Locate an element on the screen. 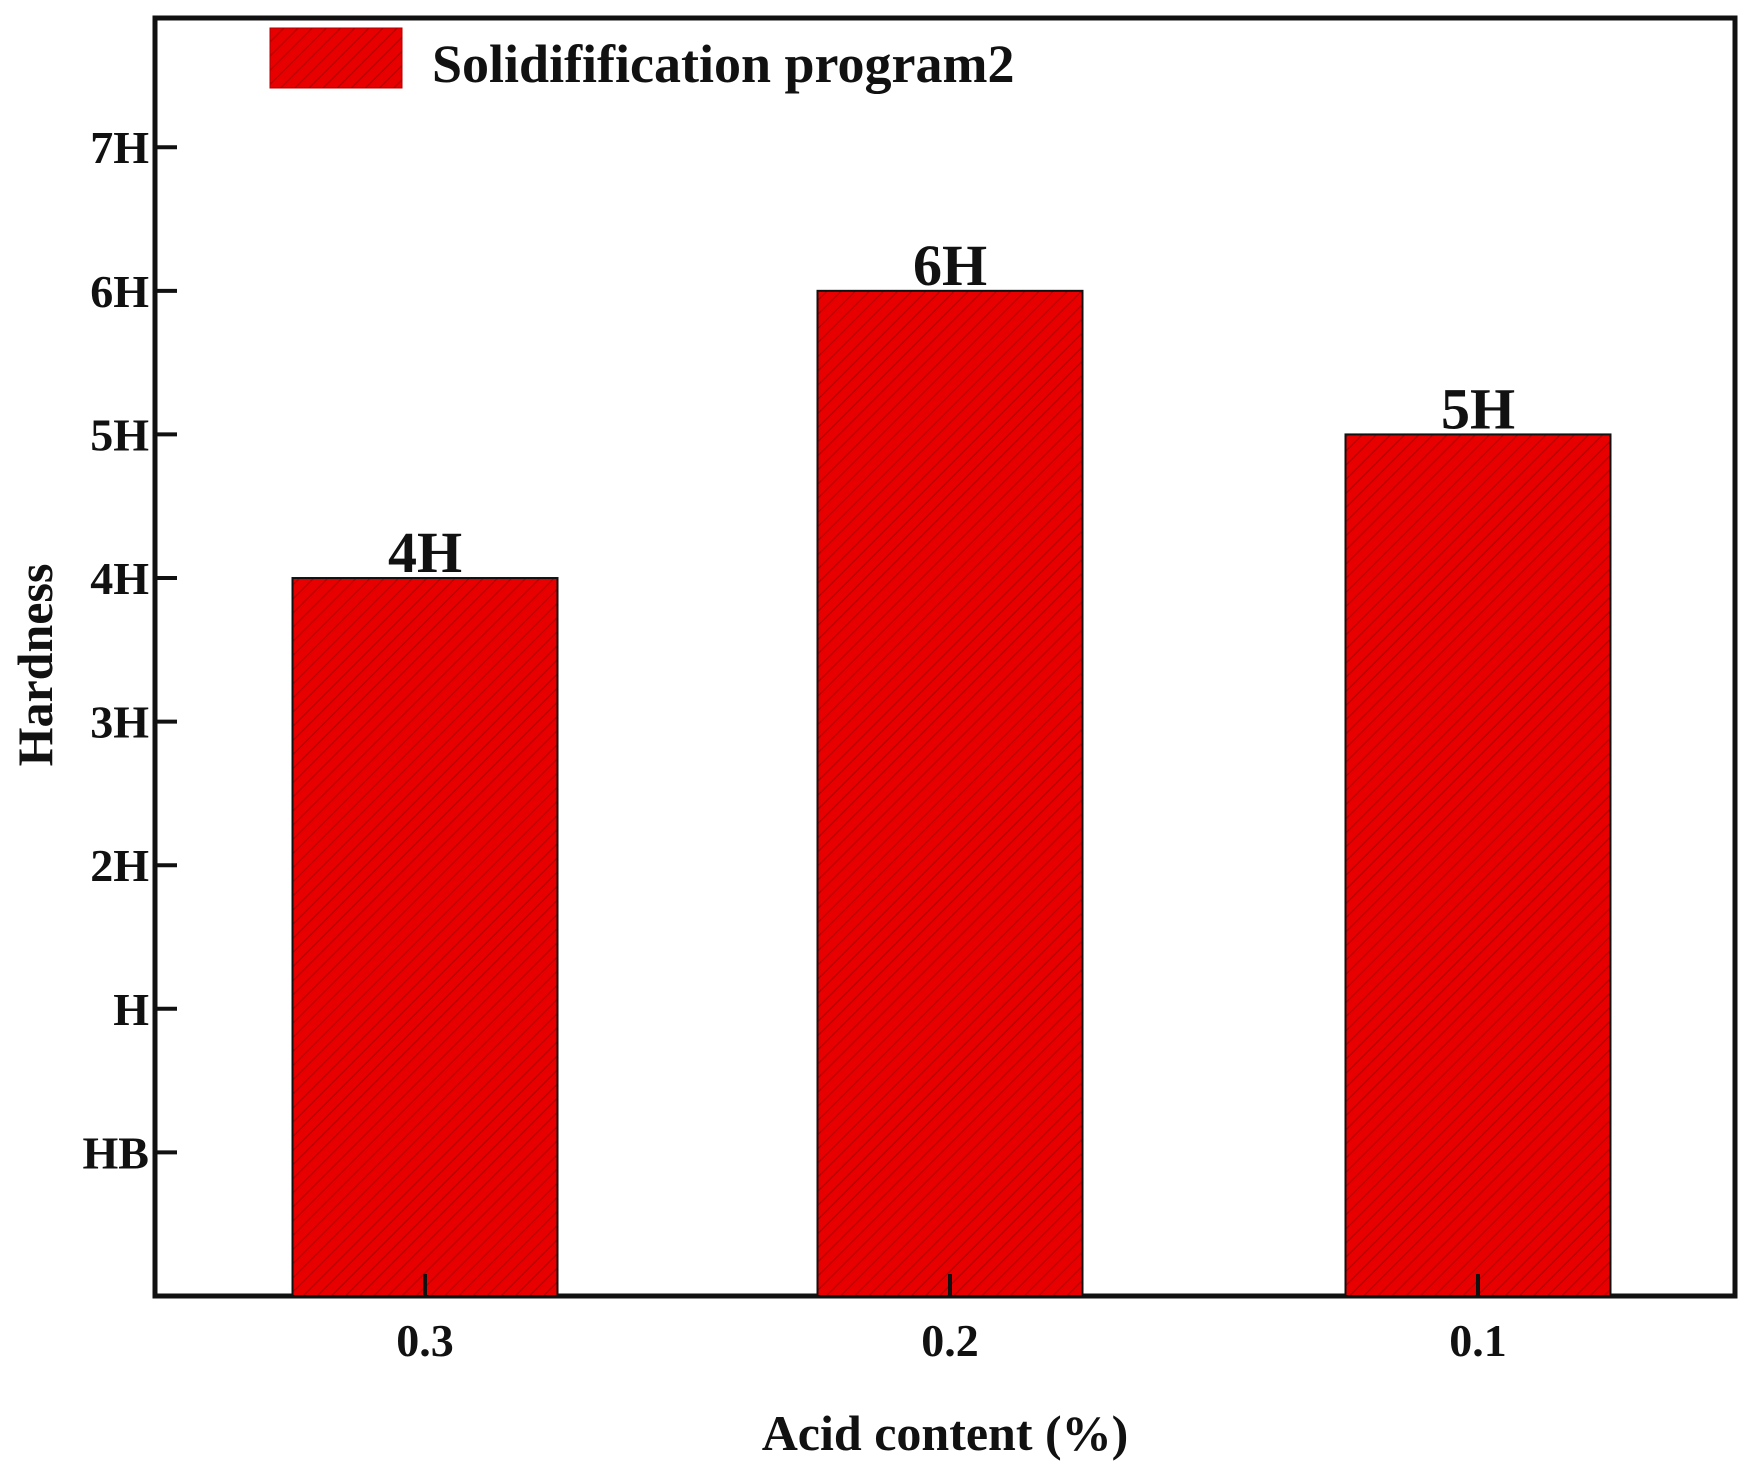 Image resolution: width=1749 pixels, height=1468 pixels. bar-0.2 is located at coordinates (950, 793).